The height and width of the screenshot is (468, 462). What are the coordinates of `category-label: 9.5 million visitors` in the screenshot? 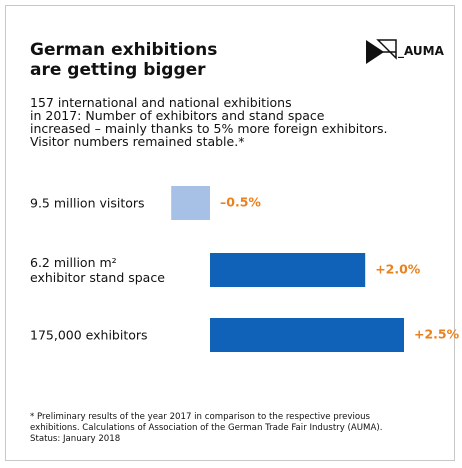 It's located at (87, 203).